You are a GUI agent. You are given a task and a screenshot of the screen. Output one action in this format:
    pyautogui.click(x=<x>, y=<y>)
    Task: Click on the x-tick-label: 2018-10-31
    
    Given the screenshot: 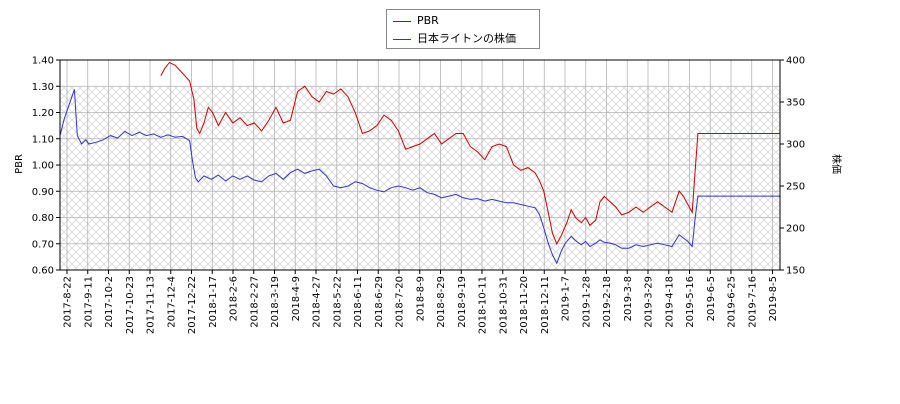 What is the action you would take?
    pyautogui.click(x=503, y=305)
    